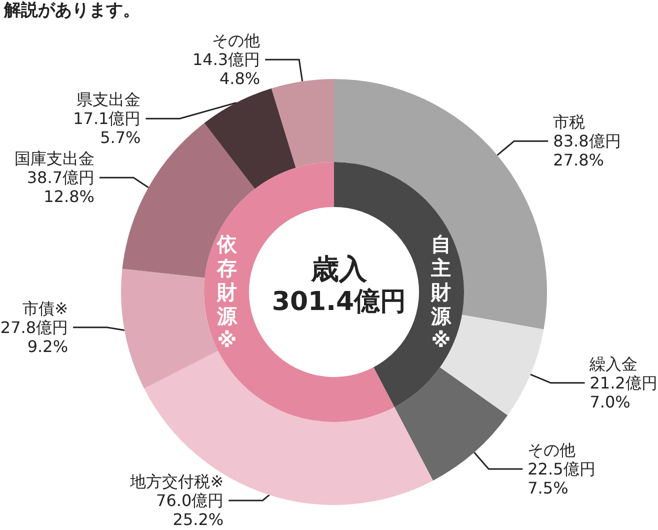 This screenshot has height=530, width=658. Describe the element at coordinates (339, 302) in the screenshot. I see `text: 301.4億円` at that location.